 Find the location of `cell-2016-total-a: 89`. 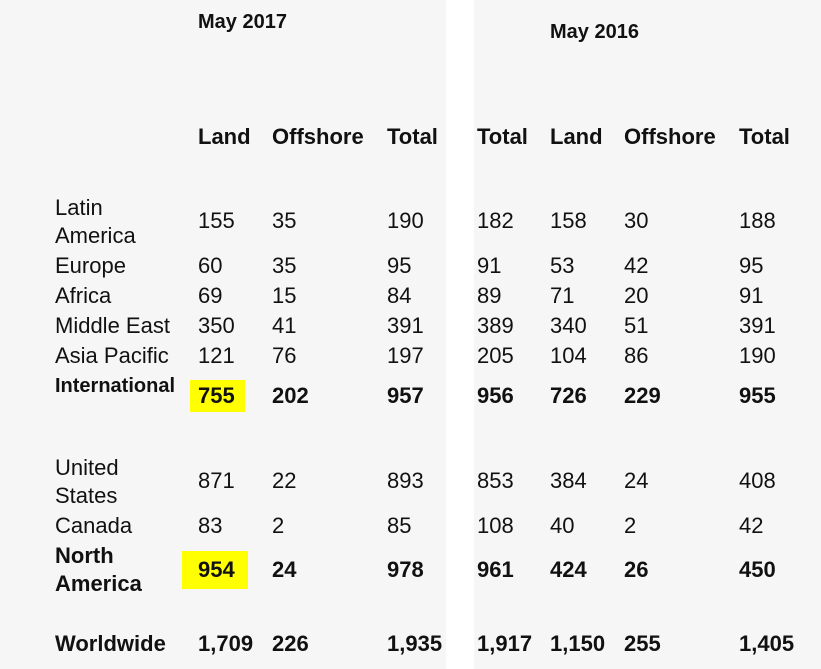

cell-2016-total-a: 89 is located at coordinates (489, 295).